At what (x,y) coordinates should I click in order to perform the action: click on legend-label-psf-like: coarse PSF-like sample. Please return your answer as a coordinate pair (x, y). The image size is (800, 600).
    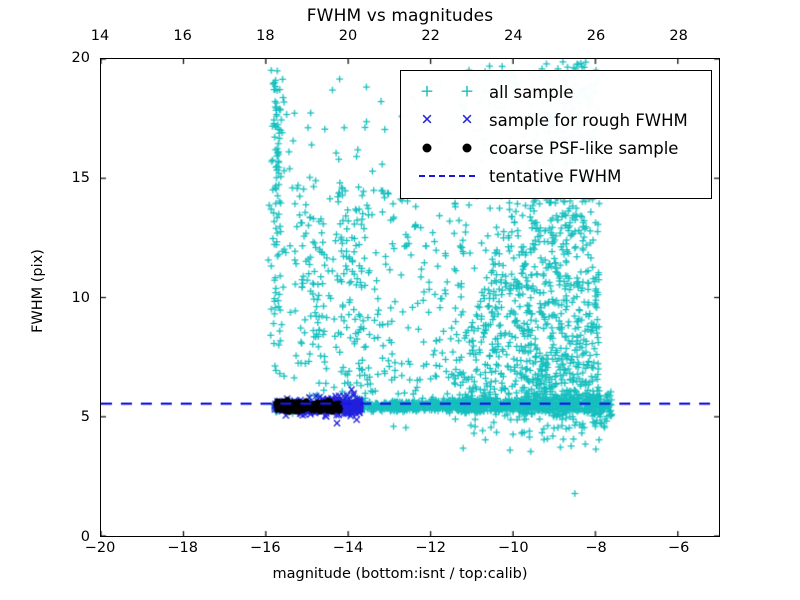
    Looking at the image, I should click on (584, 148).